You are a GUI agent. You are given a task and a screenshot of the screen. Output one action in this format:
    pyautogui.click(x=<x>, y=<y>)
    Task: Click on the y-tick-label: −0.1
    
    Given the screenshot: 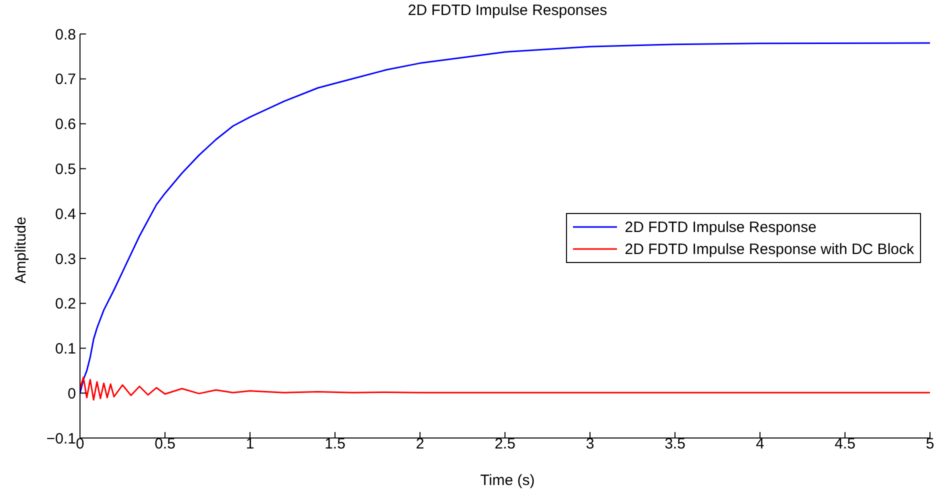 What is the action you would take?
    pyautogui.click(x=61, y=439)
    